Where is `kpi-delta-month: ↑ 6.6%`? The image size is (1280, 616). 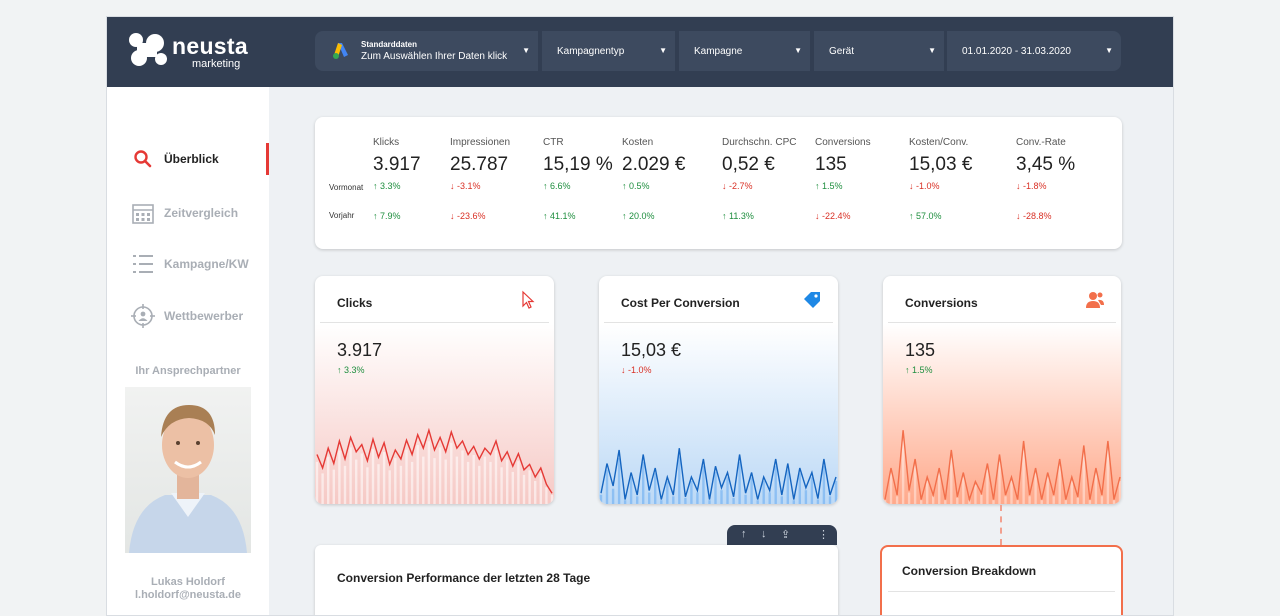
kpi-delta-month: ↑ 6.6% is located at coordinates (557, 186).